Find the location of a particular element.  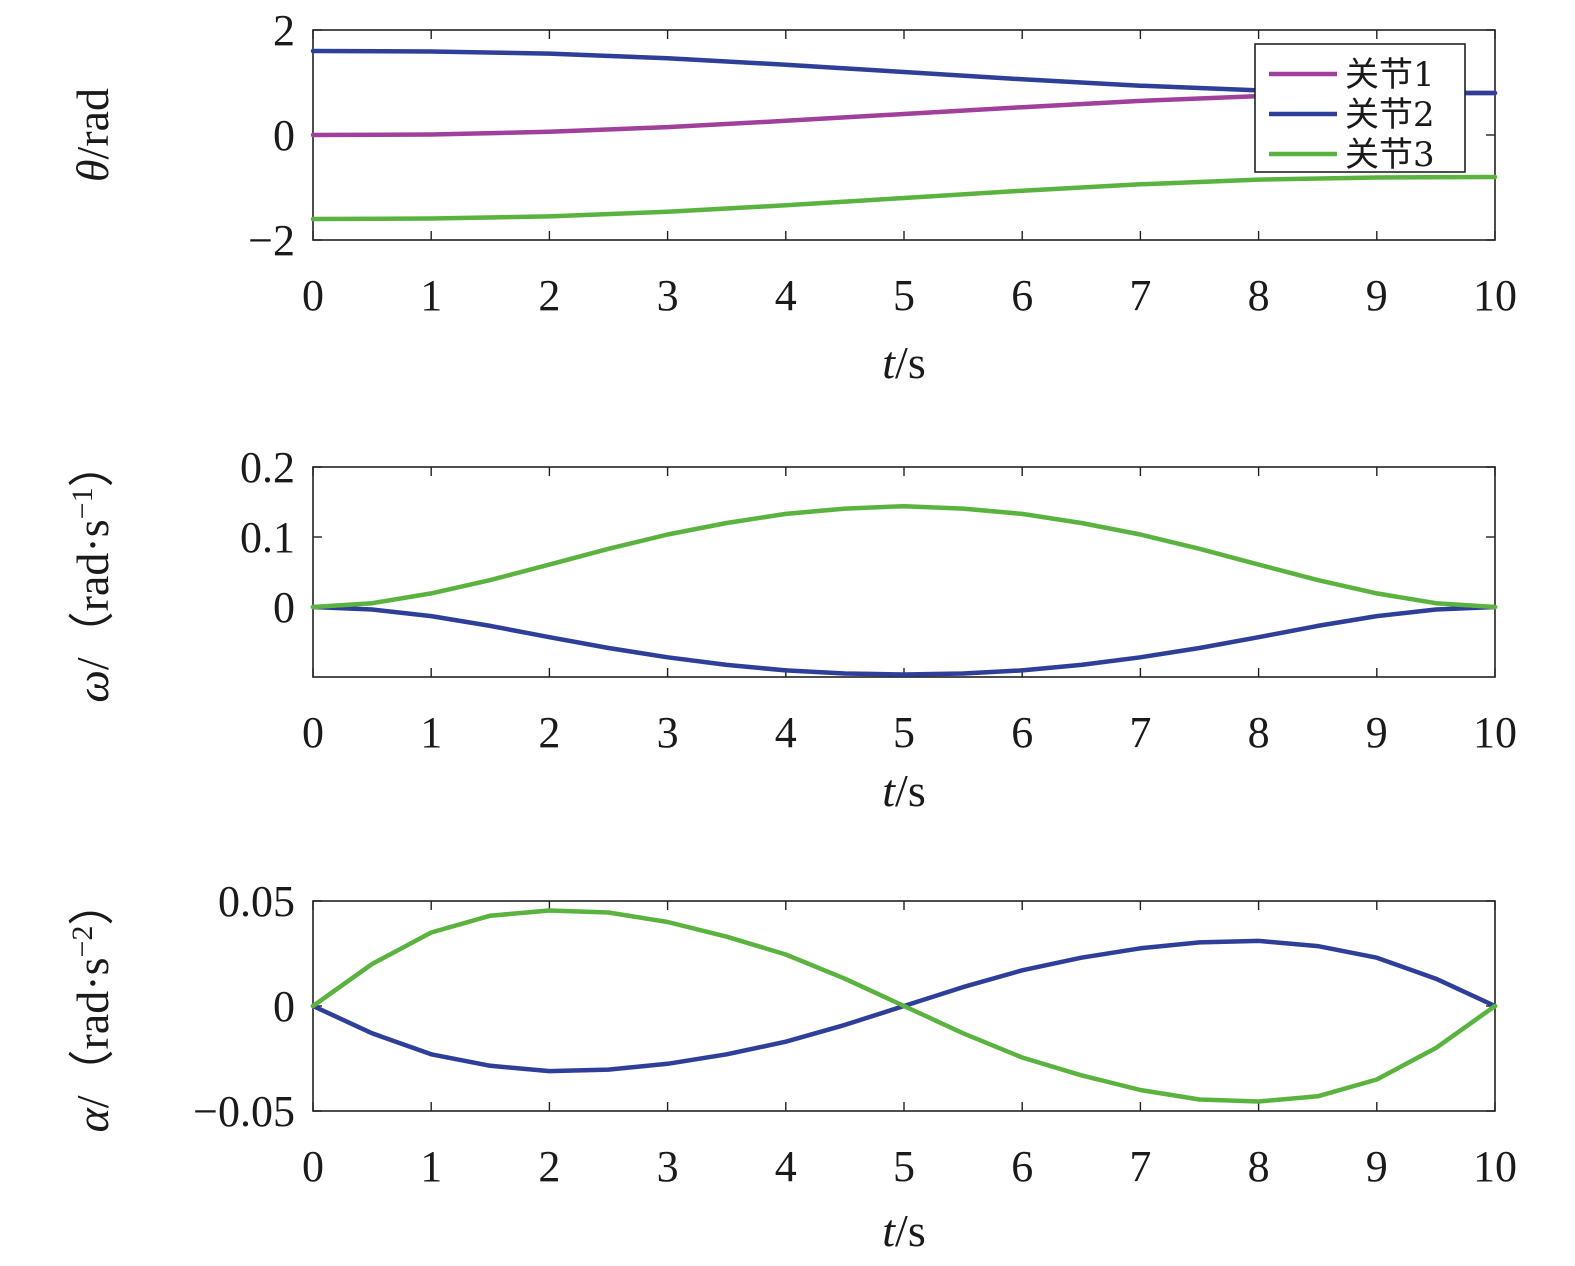

legend-label-2: 关节2 is located at coordinates (1390, 115).